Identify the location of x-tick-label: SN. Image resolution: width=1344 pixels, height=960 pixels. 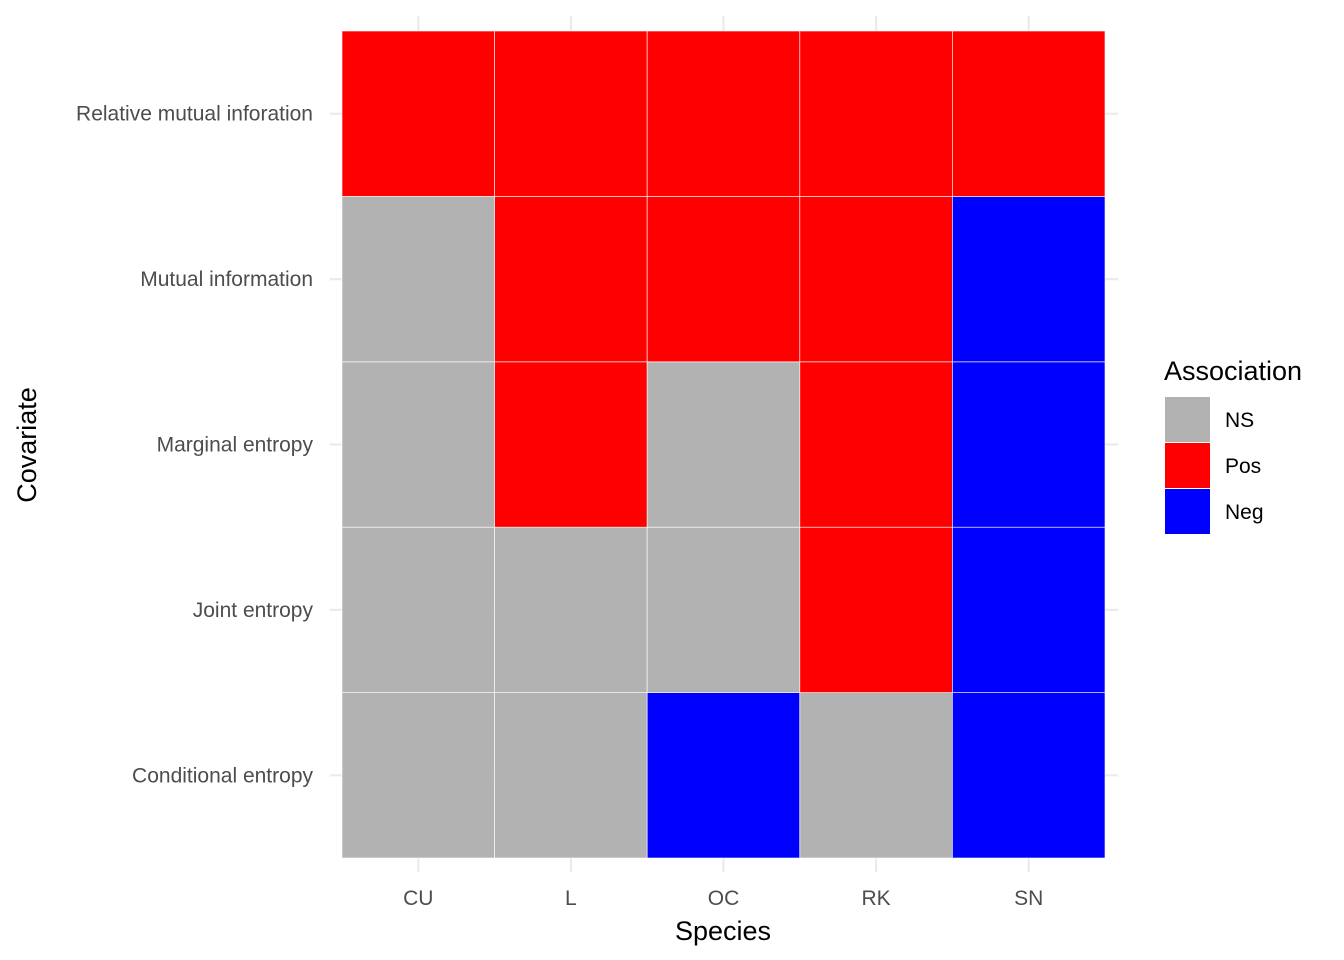
(1028, 898).